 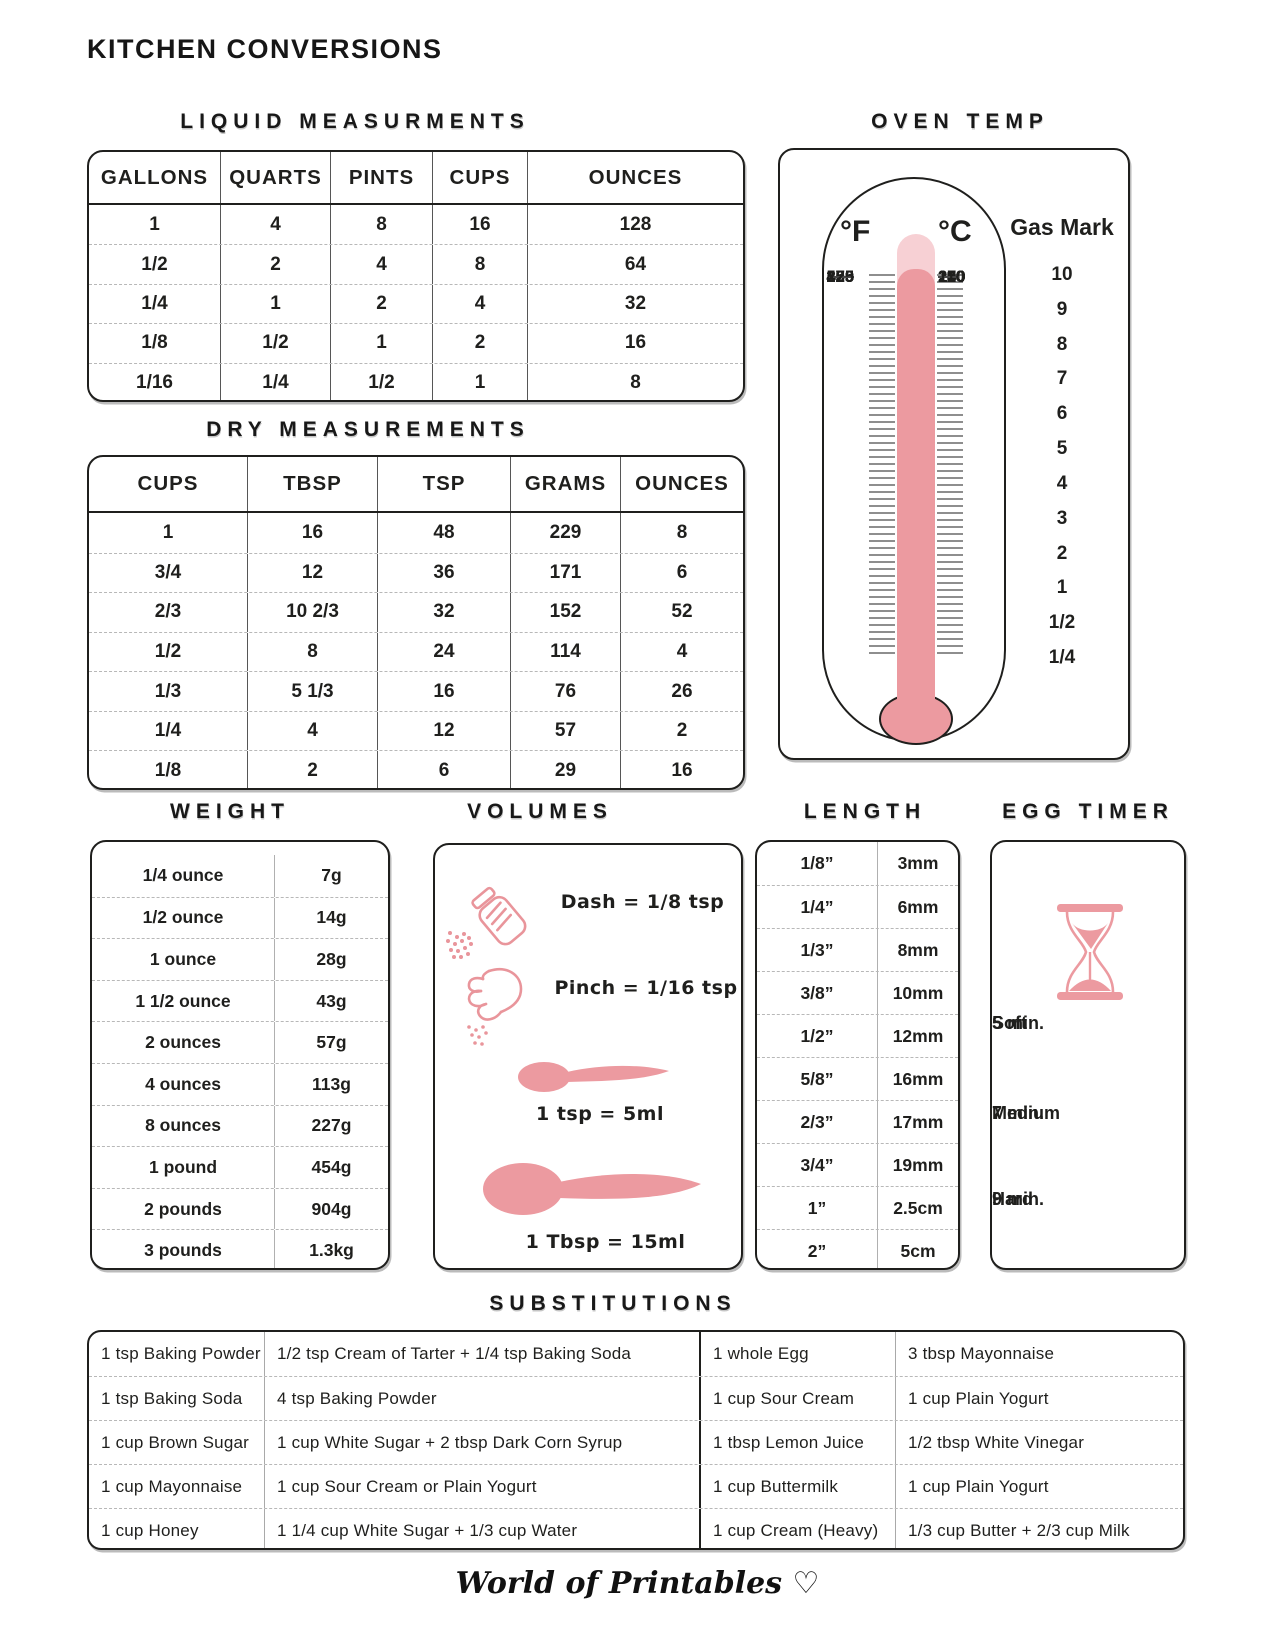 What do you see at coordinates (1062, 378) in the screenshot?
I see `table-row: 7` at bounding box center [1062, 378].